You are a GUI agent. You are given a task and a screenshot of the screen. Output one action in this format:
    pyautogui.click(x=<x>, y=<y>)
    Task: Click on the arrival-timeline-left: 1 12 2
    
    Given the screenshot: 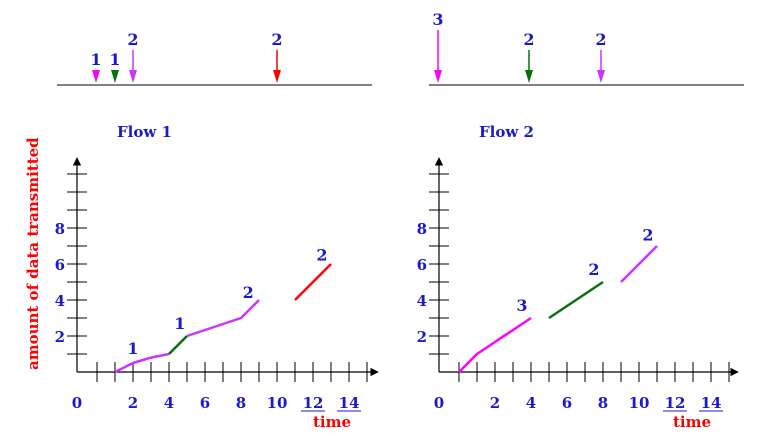 What is the action you would take?
    pyautogui.click(x=214, y=58)
    